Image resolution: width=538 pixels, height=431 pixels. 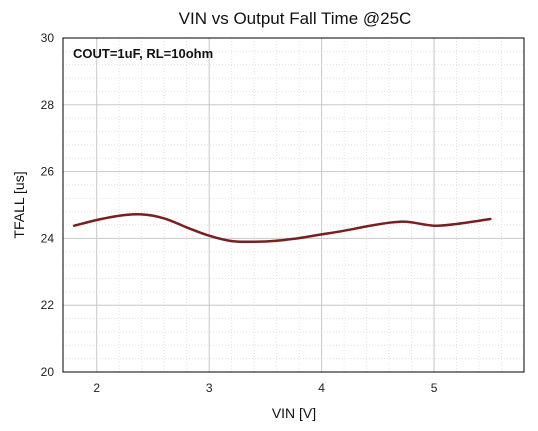 I want to click on y-tick-label: 26, so click(x=48, y=172).